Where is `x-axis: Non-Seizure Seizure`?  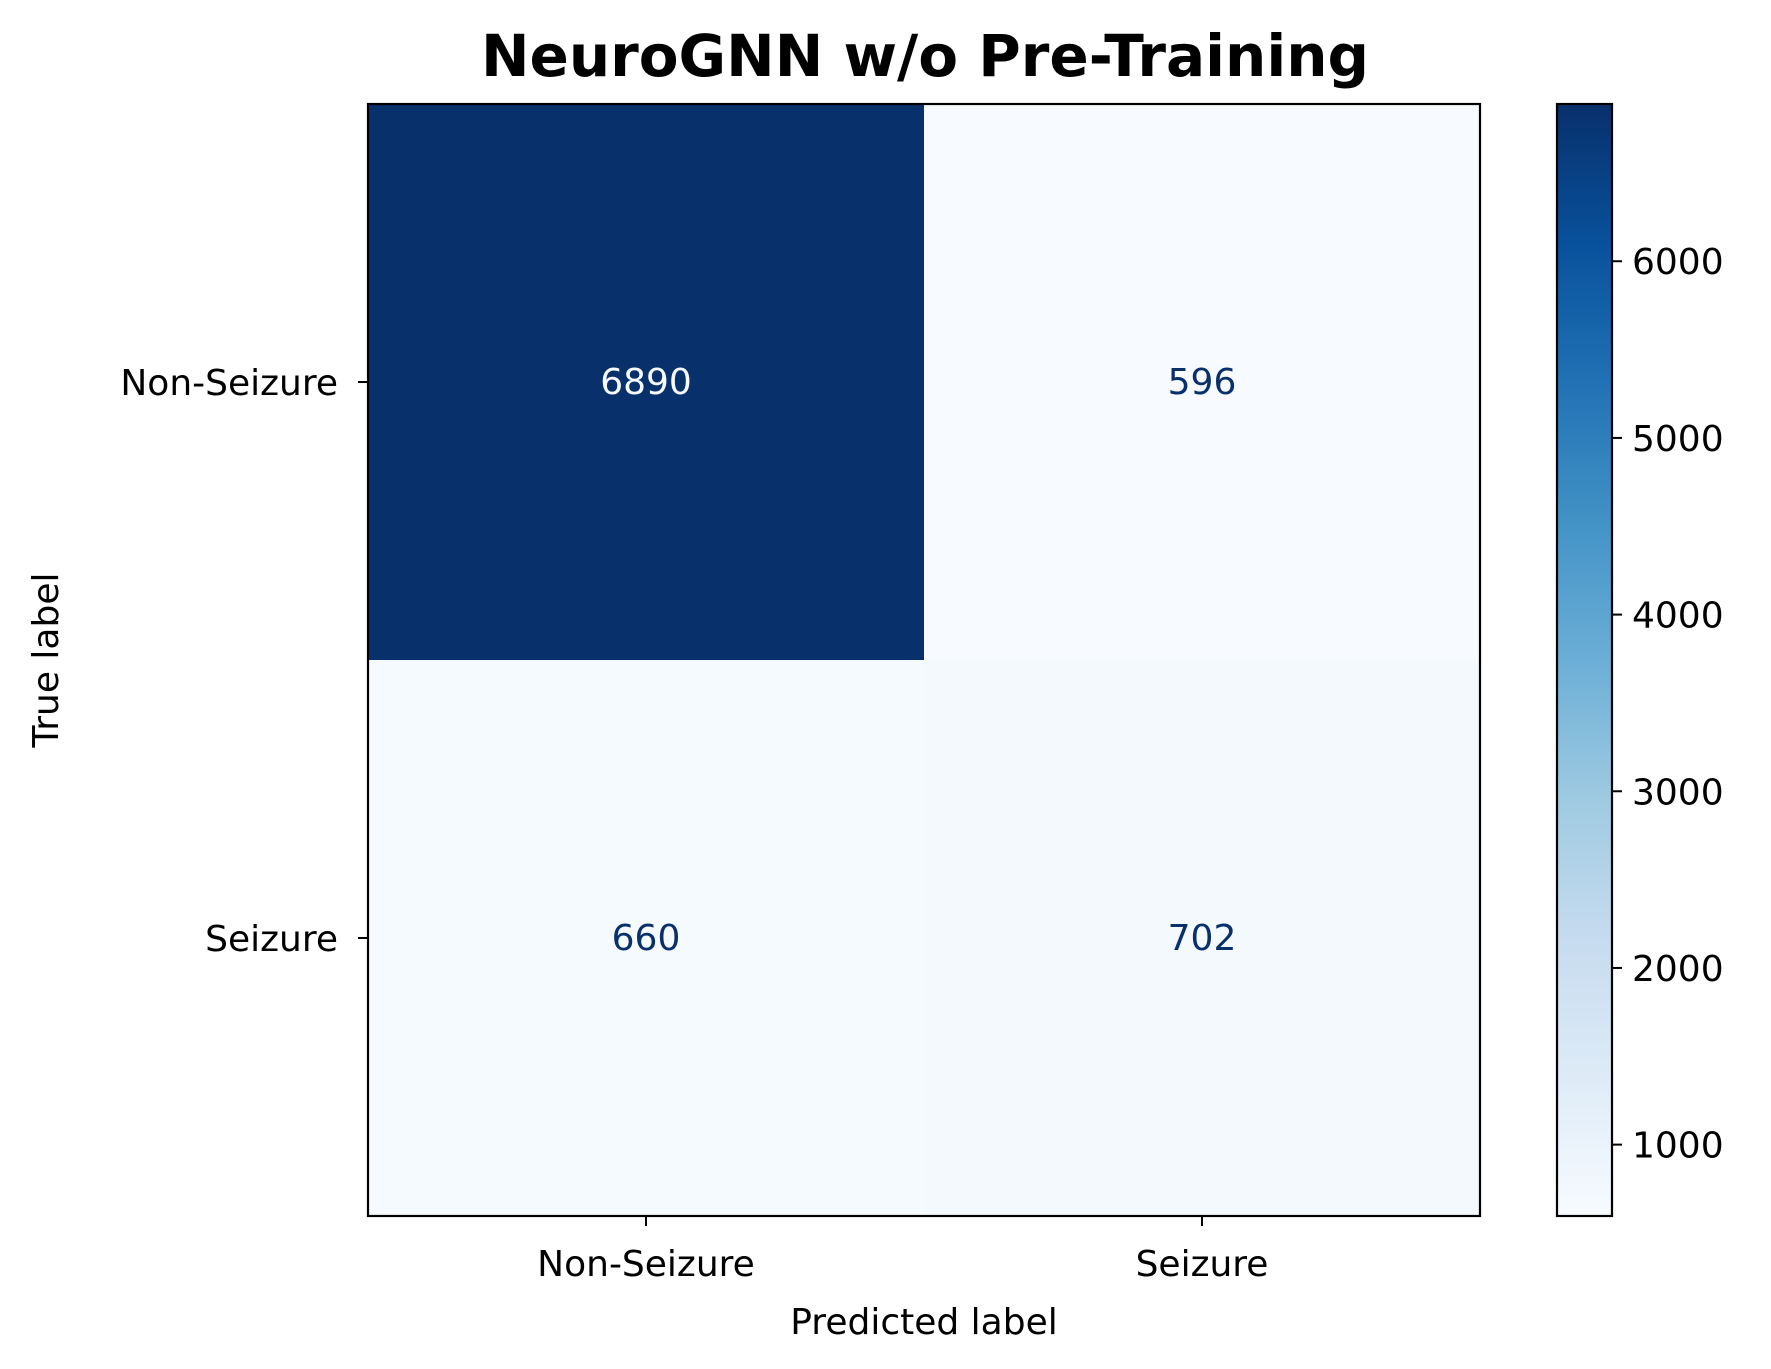
x-axis: Non-Seizure Seizure is located at coordinates (902, 1250).